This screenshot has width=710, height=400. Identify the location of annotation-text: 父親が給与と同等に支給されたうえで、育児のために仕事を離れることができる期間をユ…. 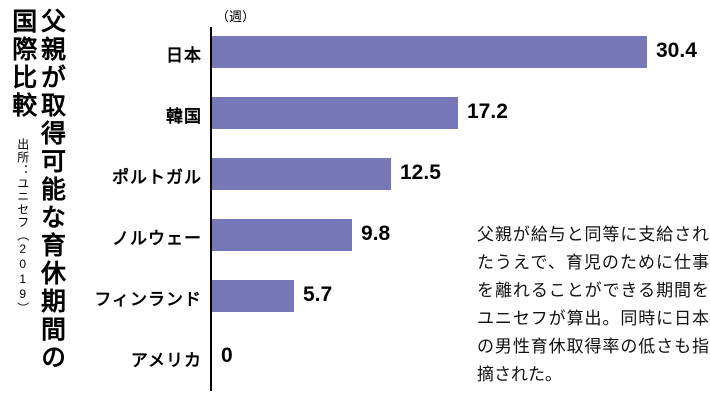
(593, 304).